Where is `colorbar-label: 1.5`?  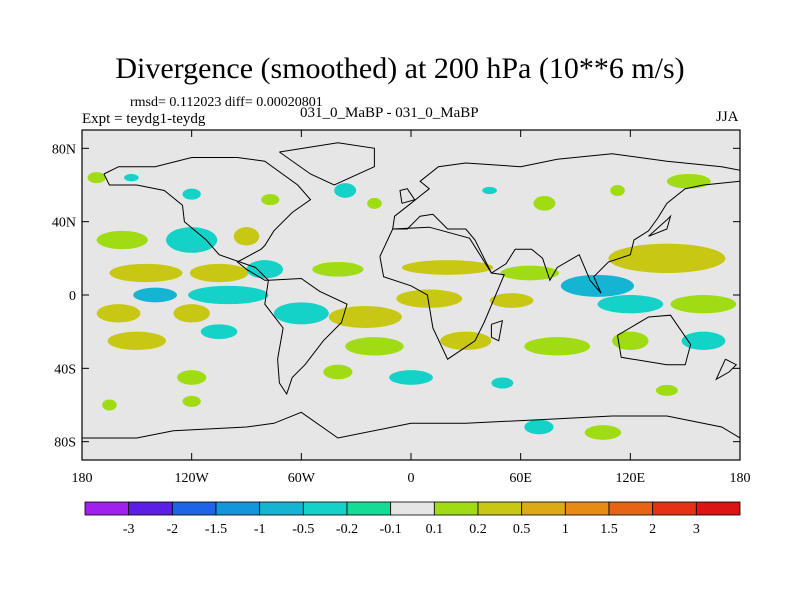
colorbar-label: 1.5 is located at coordinates (609, 529).